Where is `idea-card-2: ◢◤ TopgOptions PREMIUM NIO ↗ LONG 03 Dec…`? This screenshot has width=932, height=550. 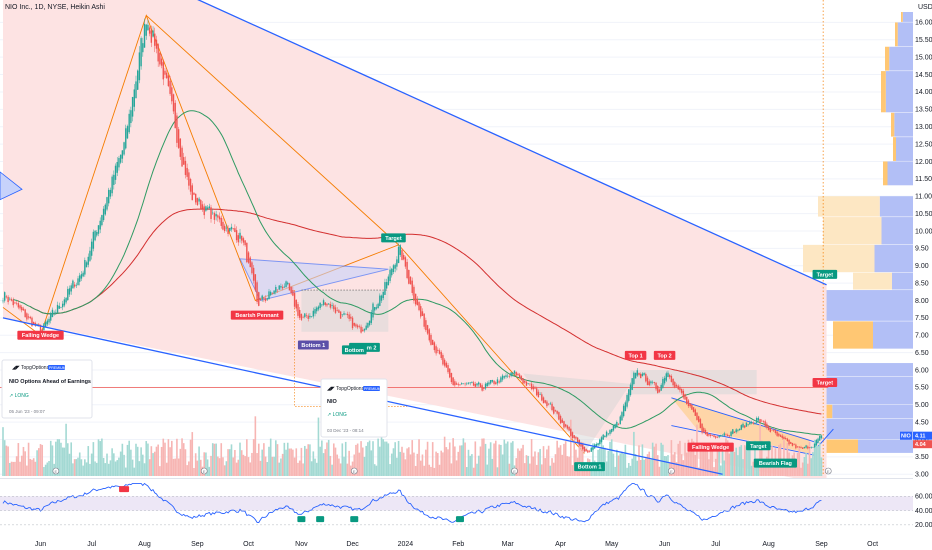 idea-card-2: ◢◤ TopgOptions PREMIUM NIO ↗ LONG 03 Dec… is located at coordinates (354, 408).